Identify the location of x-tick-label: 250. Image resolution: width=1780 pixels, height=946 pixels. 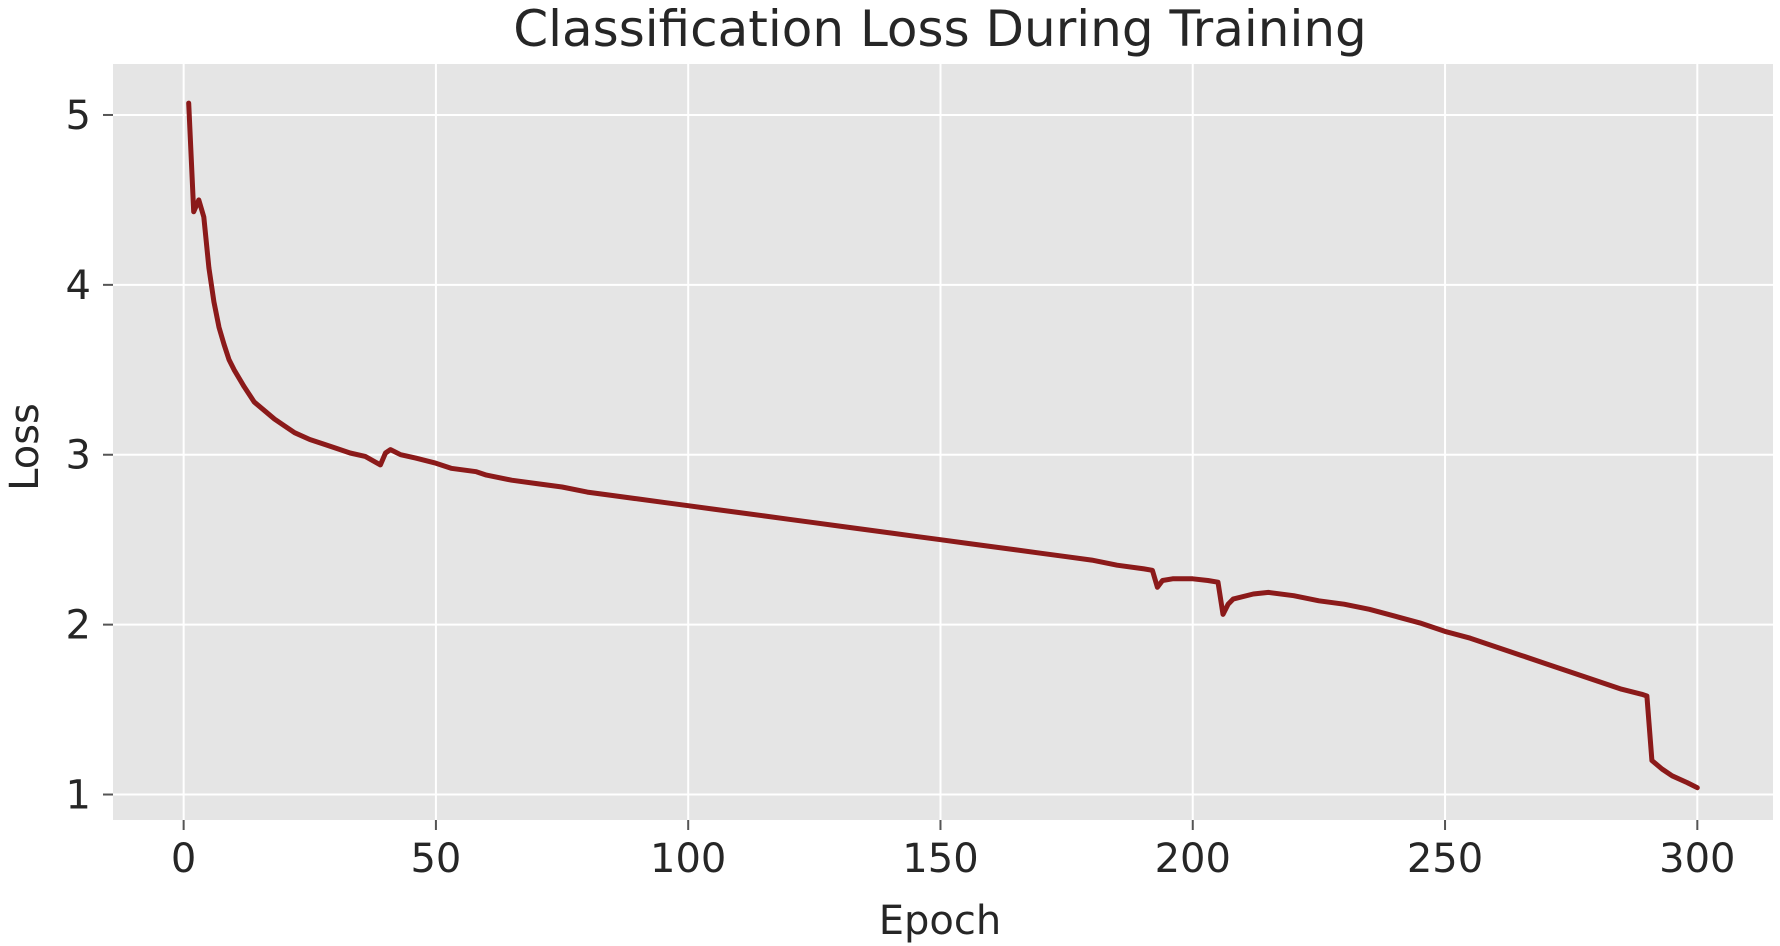
(1445, 859).